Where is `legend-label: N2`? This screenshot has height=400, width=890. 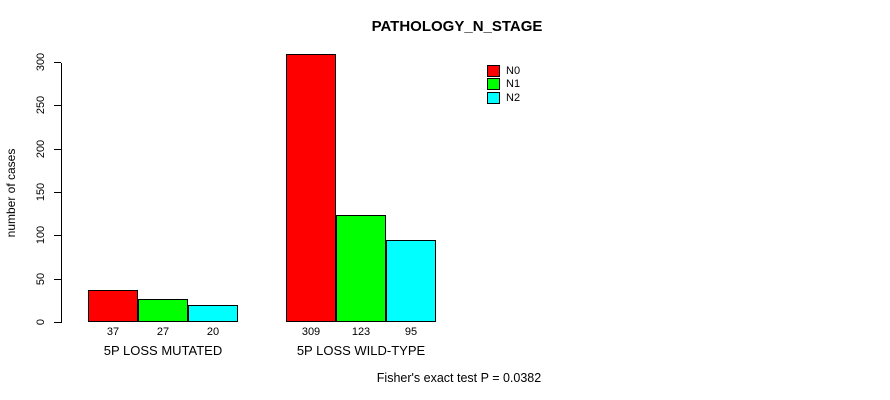 legend-label: N2 is located at coordinates (513, 97).